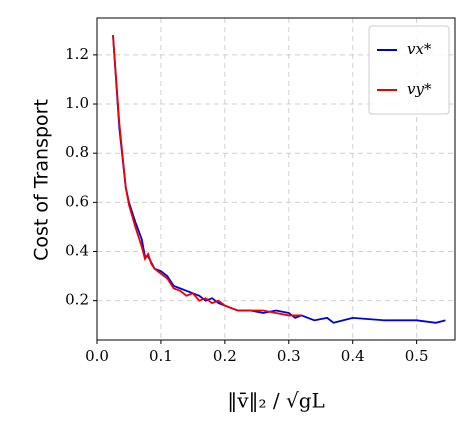 Image resolution: width=476 pixels, height=436 pixels. I want to click on y-tick-label: 1.2, so click(77, 54).